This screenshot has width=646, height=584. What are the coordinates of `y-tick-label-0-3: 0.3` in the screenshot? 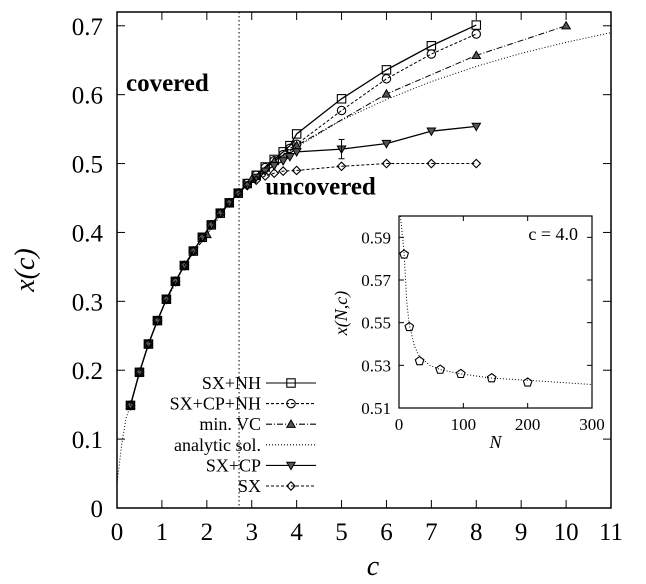 It's located at (87, 302).